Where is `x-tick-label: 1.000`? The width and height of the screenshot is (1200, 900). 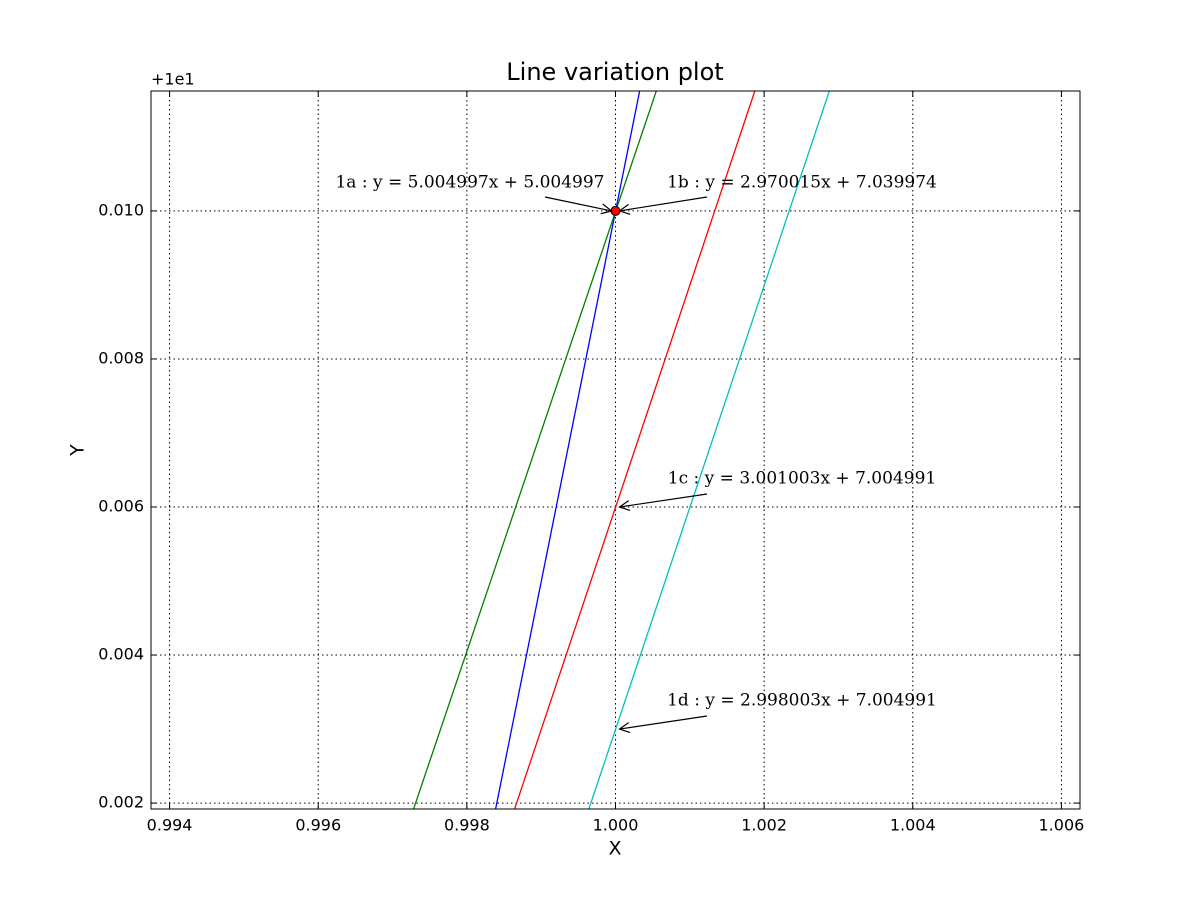
x-tick-label: 1.000 is located at coordinates (616, 825).